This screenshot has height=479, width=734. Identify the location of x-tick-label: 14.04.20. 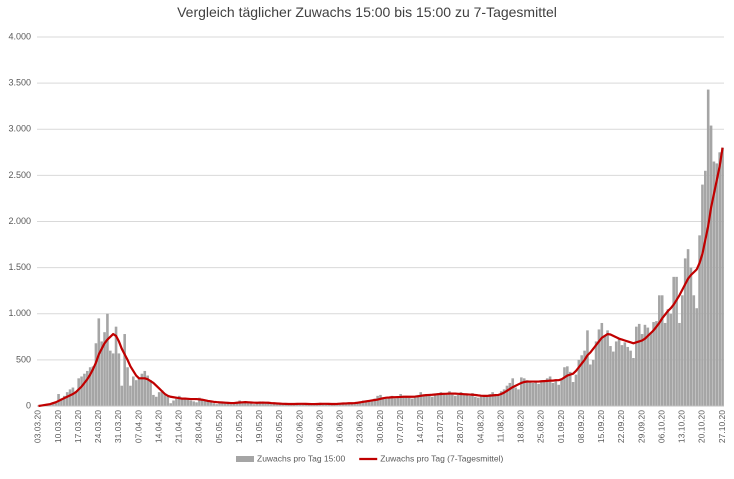
(158, 426).